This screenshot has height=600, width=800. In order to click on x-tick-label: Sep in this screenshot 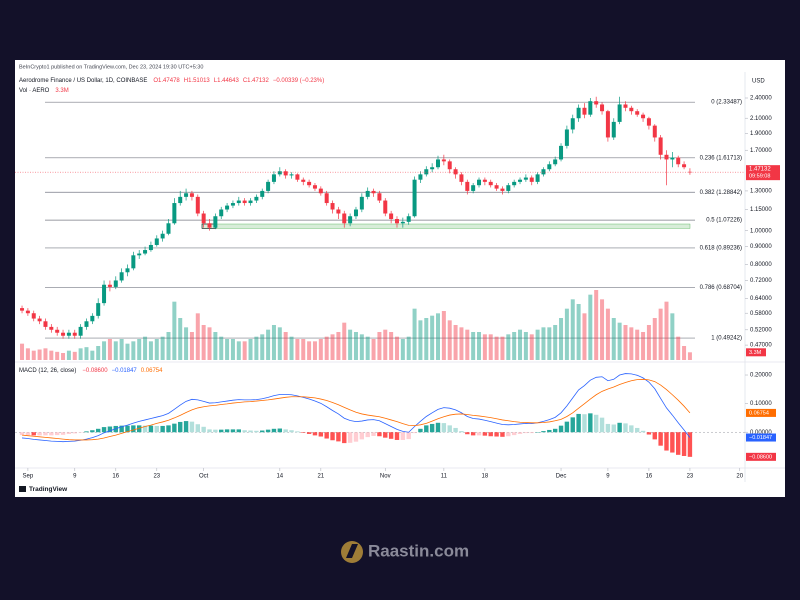, I will do `click(28, 477)`.